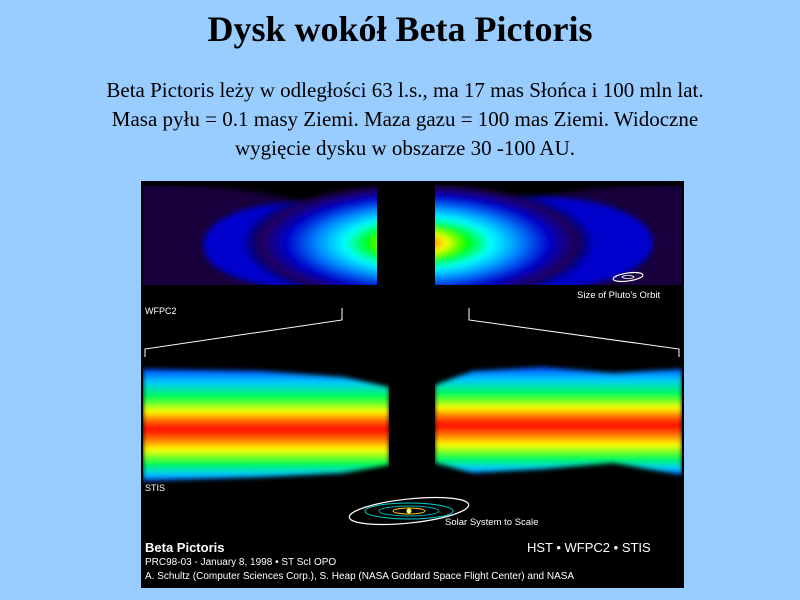 The height and width of the screenshot is (600, 800). I want to click on stis-label: STIS, so click(155, 488).